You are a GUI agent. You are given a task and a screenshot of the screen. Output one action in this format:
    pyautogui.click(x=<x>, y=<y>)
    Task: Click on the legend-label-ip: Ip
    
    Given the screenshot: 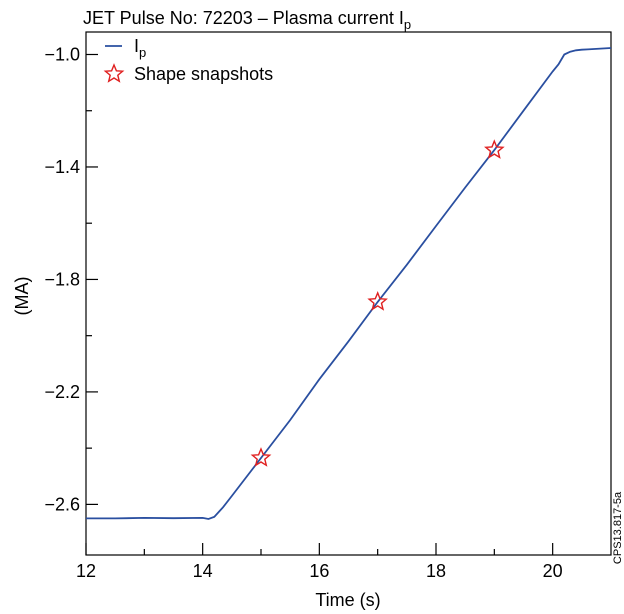 What is the action you would take?
    pyautogui.click(x=140, y=48)
    